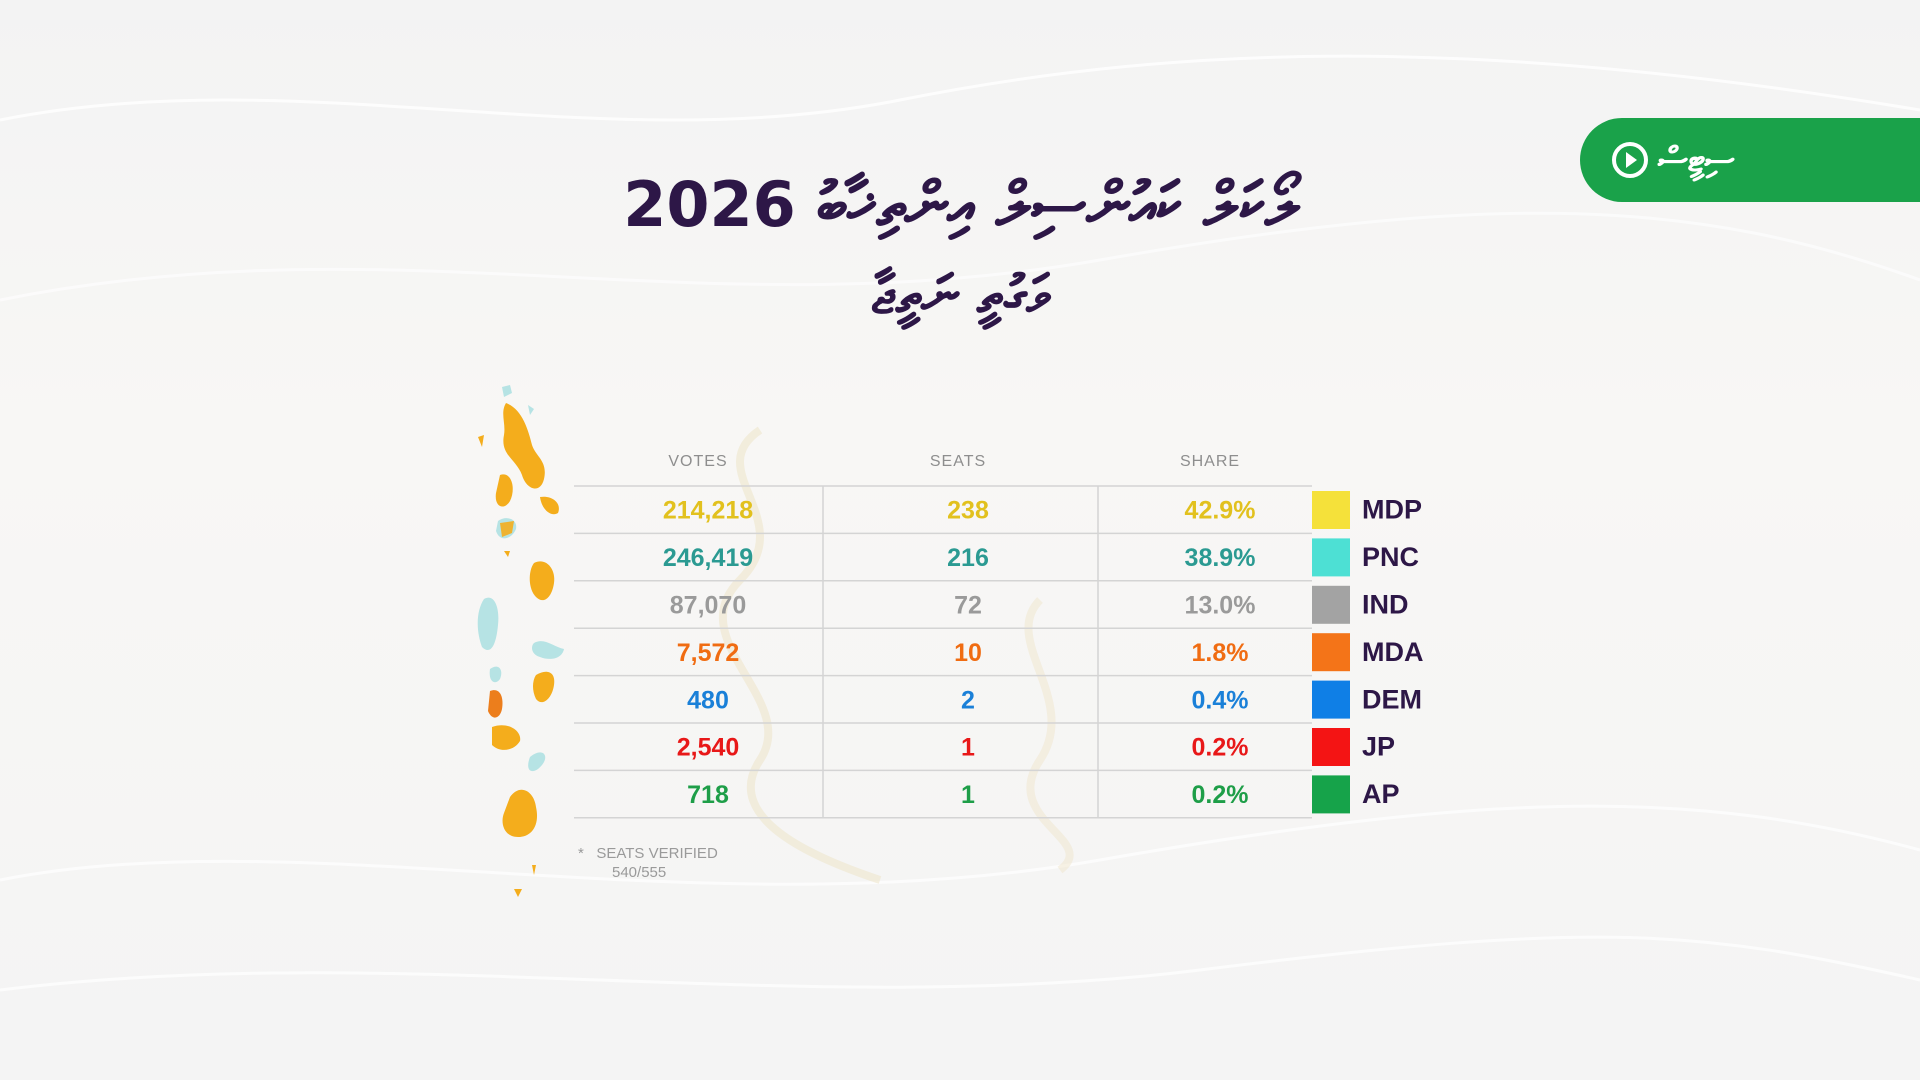 Image resolution: width=1920 pixels, height=1080 pixels. What do you see at coordinates (958, 461) in the screenshot?
I see `column-header-seats: SEATS` at bounding box center [958, 461].